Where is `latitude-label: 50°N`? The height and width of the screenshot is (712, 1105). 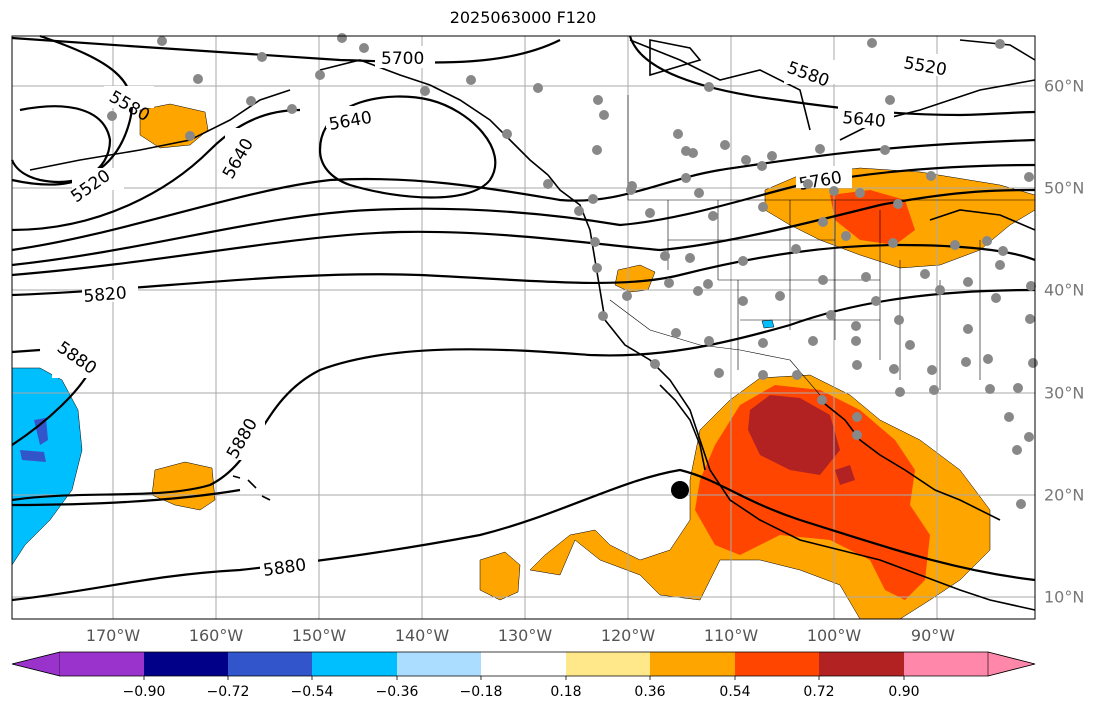 latitude-label: 50°N is located at coordinates (1064, 188).